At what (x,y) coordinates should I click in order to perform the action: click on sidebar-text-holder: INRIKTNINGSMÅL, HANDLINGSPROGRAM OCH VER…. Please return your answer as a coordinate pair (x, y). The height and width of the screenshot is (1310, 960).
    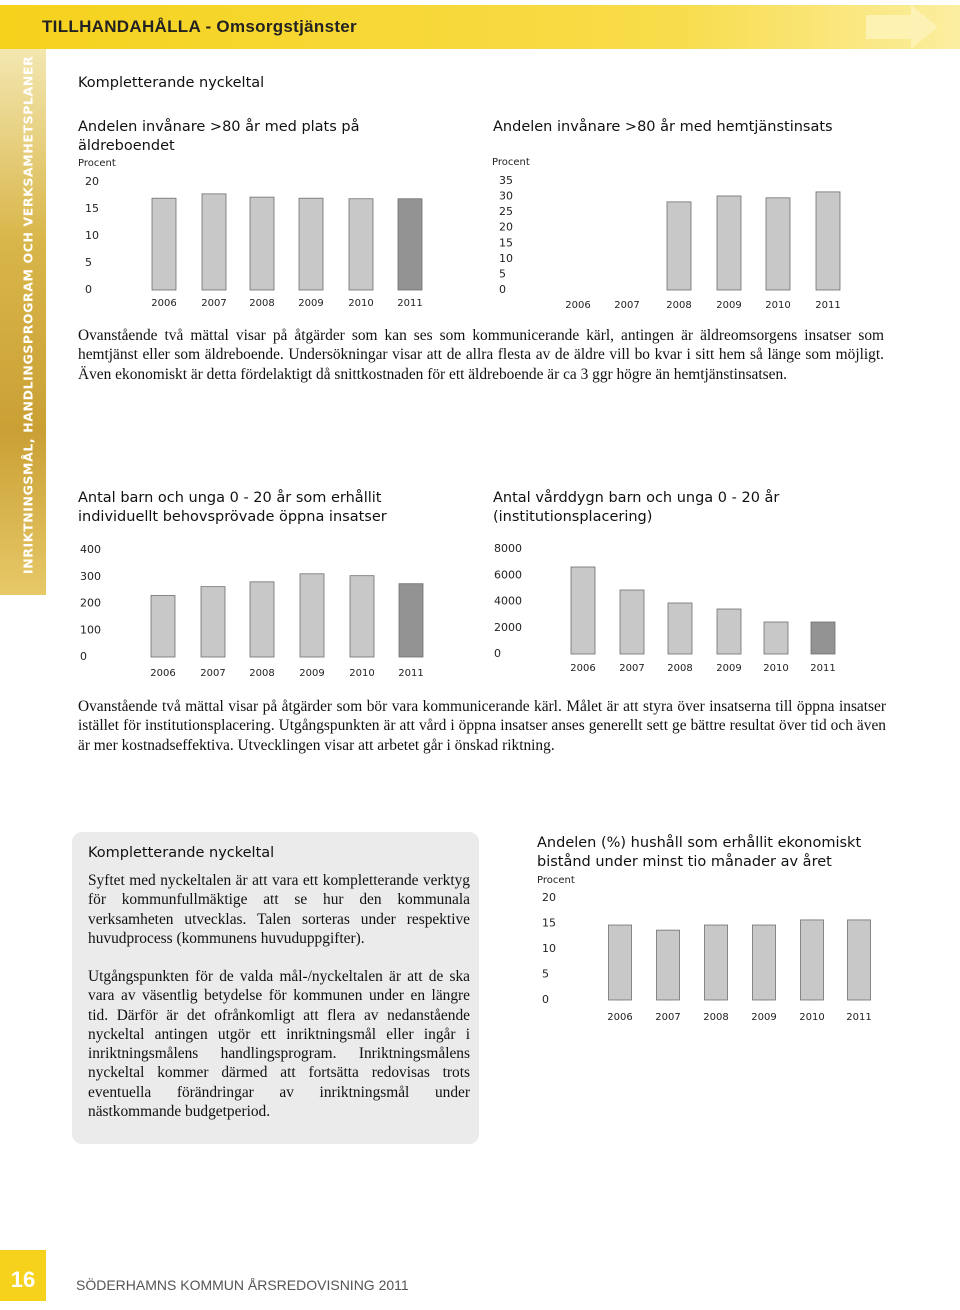
    Looking at the image, I should click on (28, 315).